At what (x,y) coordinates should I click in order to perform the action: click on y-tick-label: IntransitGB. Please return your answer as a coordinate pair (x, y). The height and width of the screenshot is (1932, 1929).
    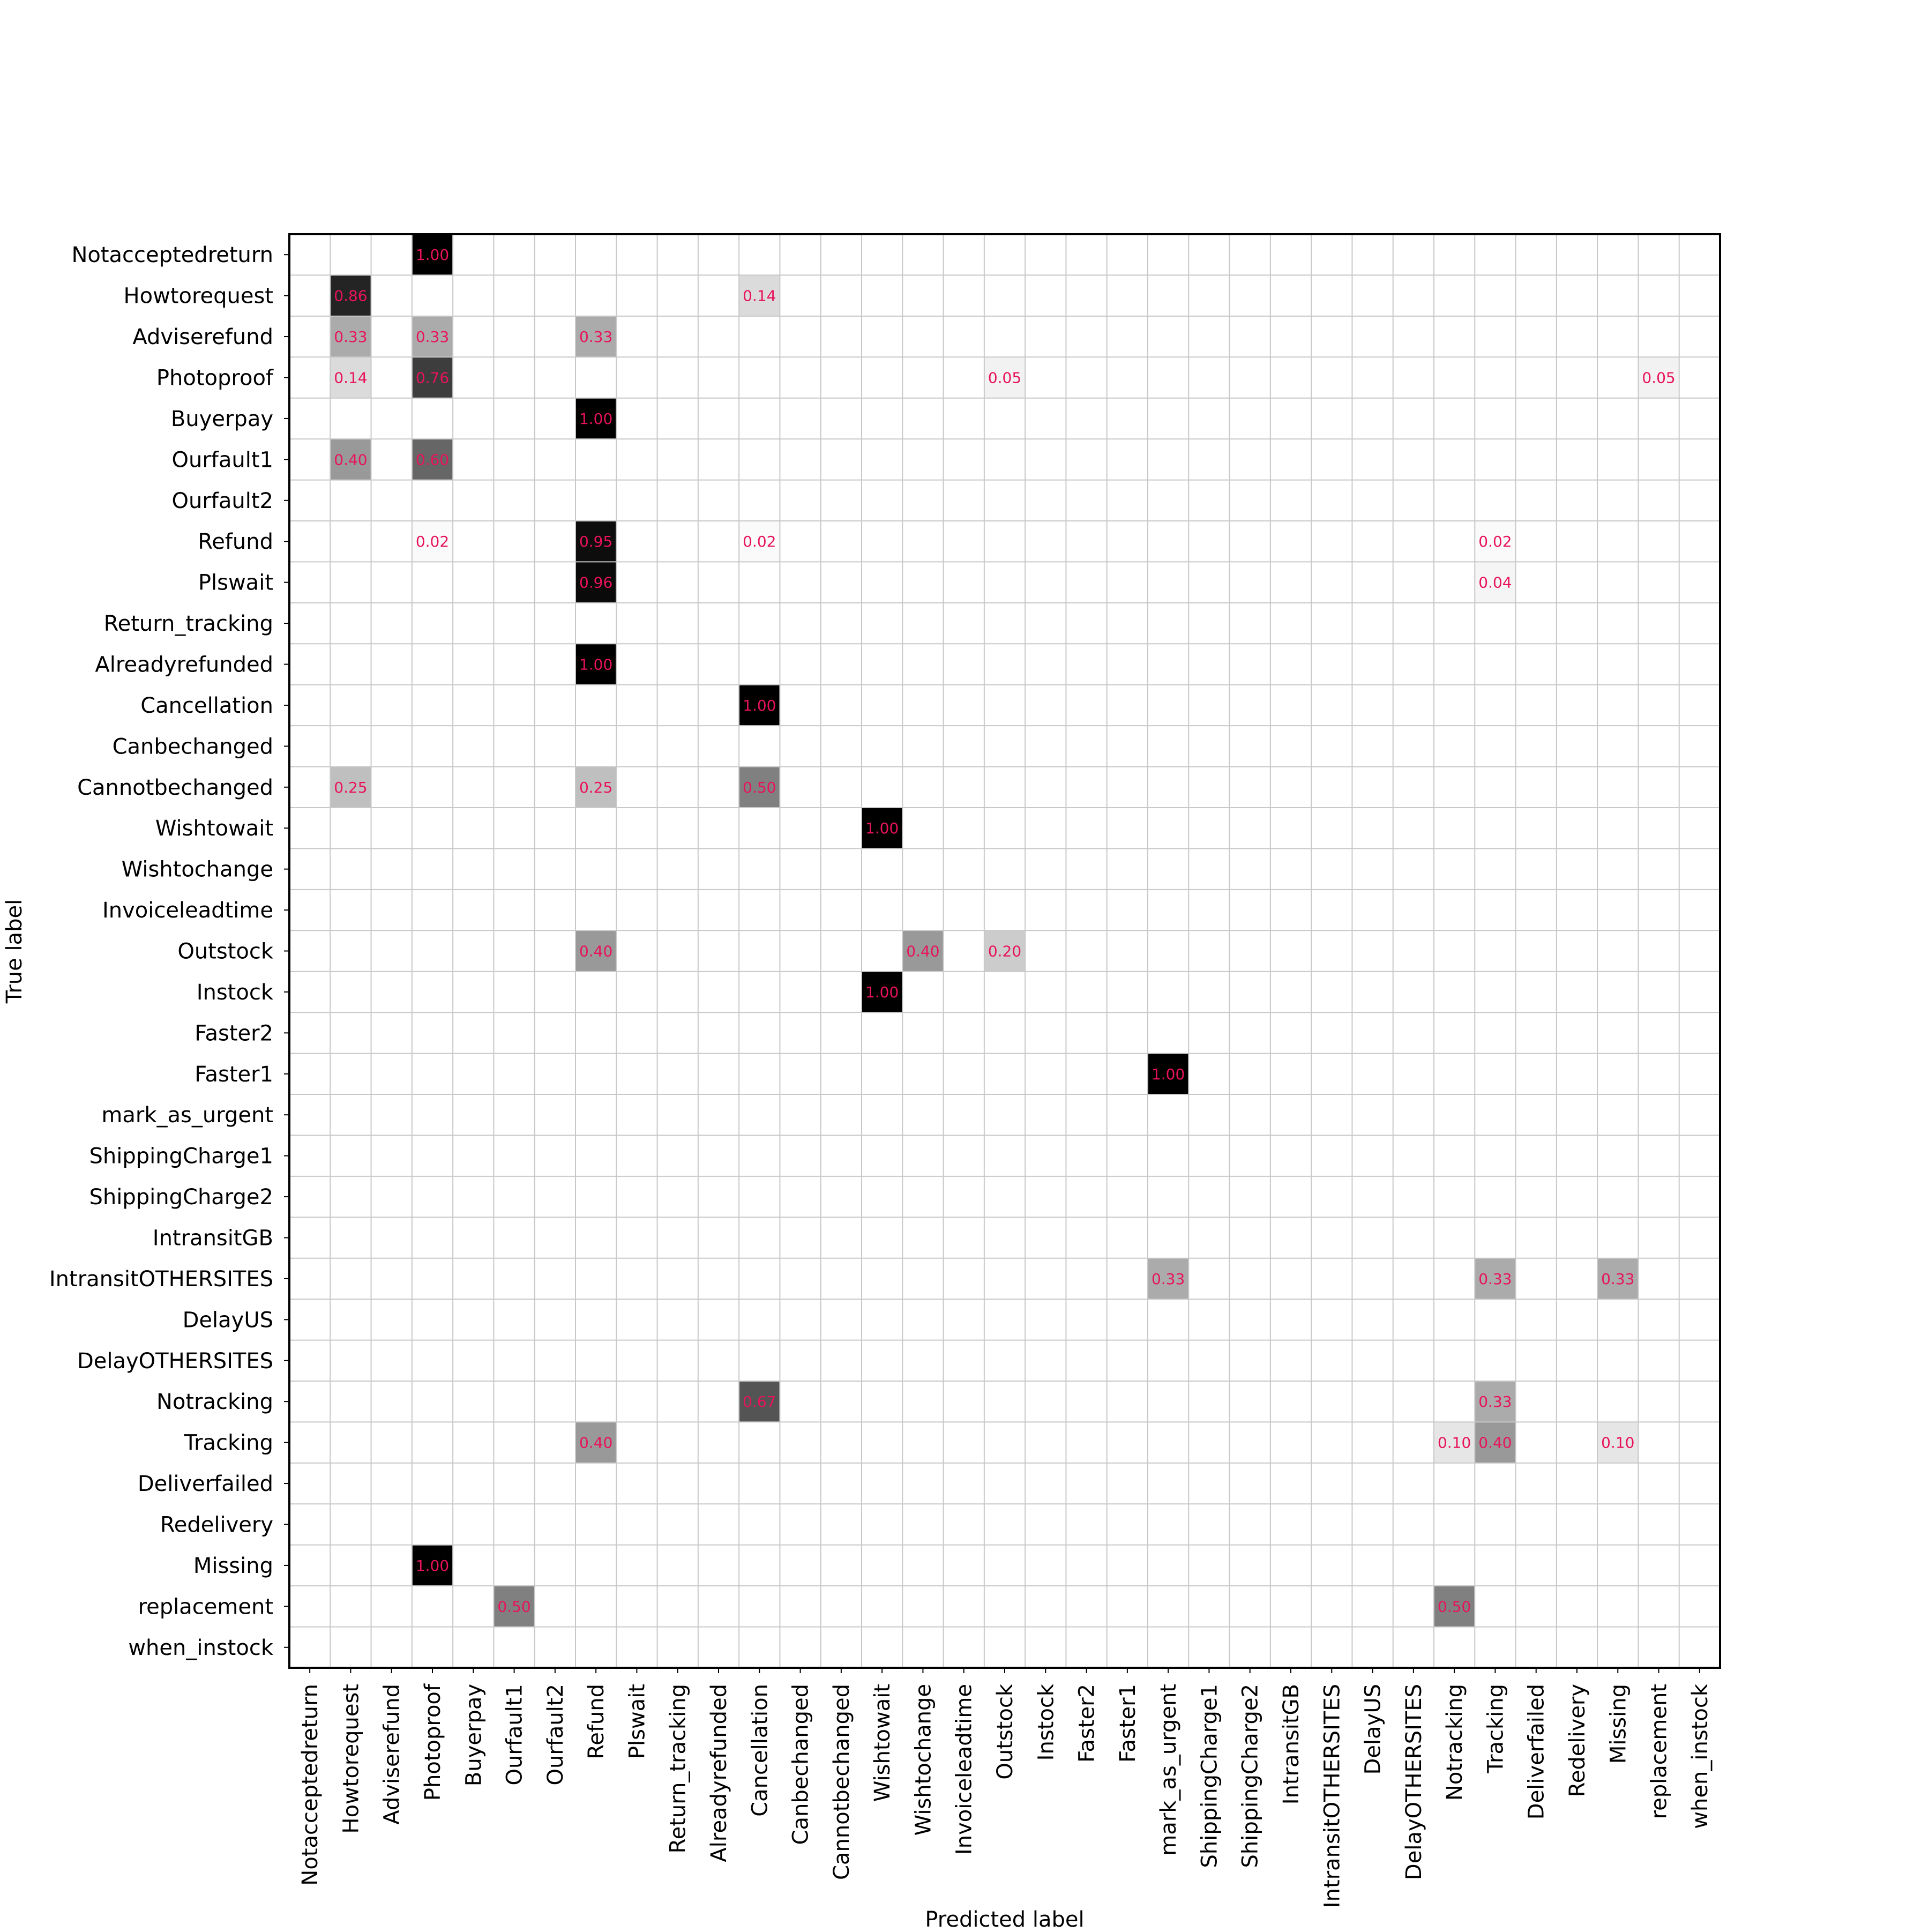
    Looking at the image, I should click on (213, 1238).